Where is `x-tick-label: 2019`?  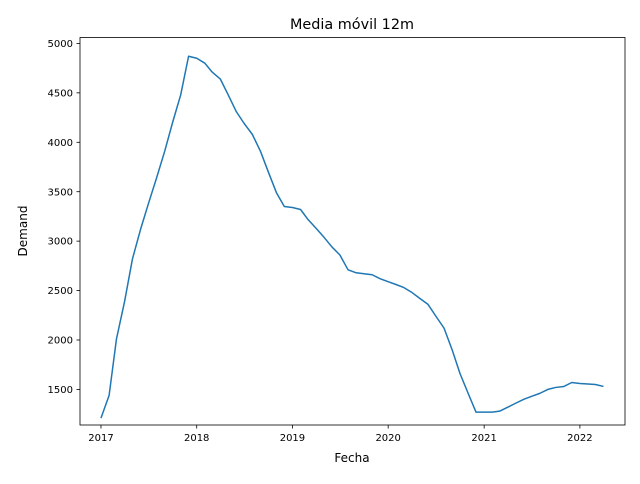
x-tick-label: 2019 is located at coordinates (292, 438).